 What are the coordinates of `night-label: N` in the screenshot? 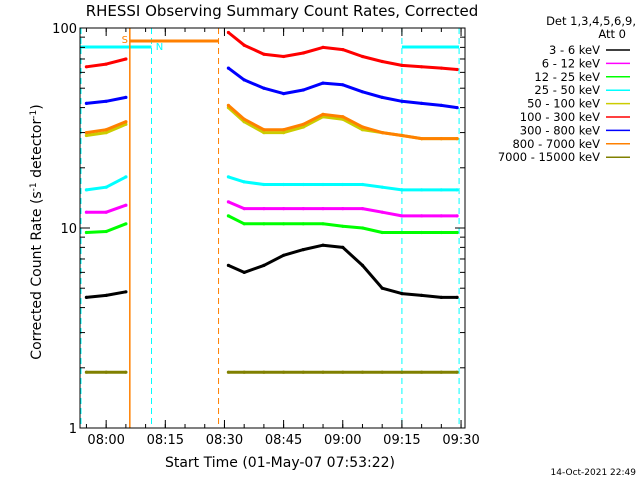 It's located at (159, 47).